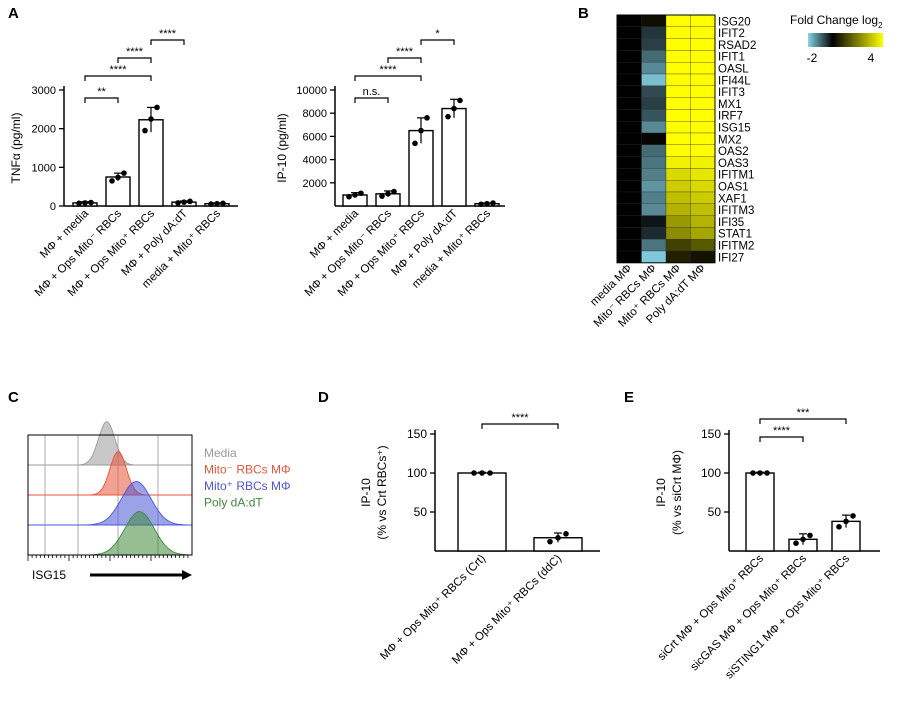 The width and height of the screenshot is (899, 703). I want to click on heatmap-row-label: OAS1, so click(733, 188).